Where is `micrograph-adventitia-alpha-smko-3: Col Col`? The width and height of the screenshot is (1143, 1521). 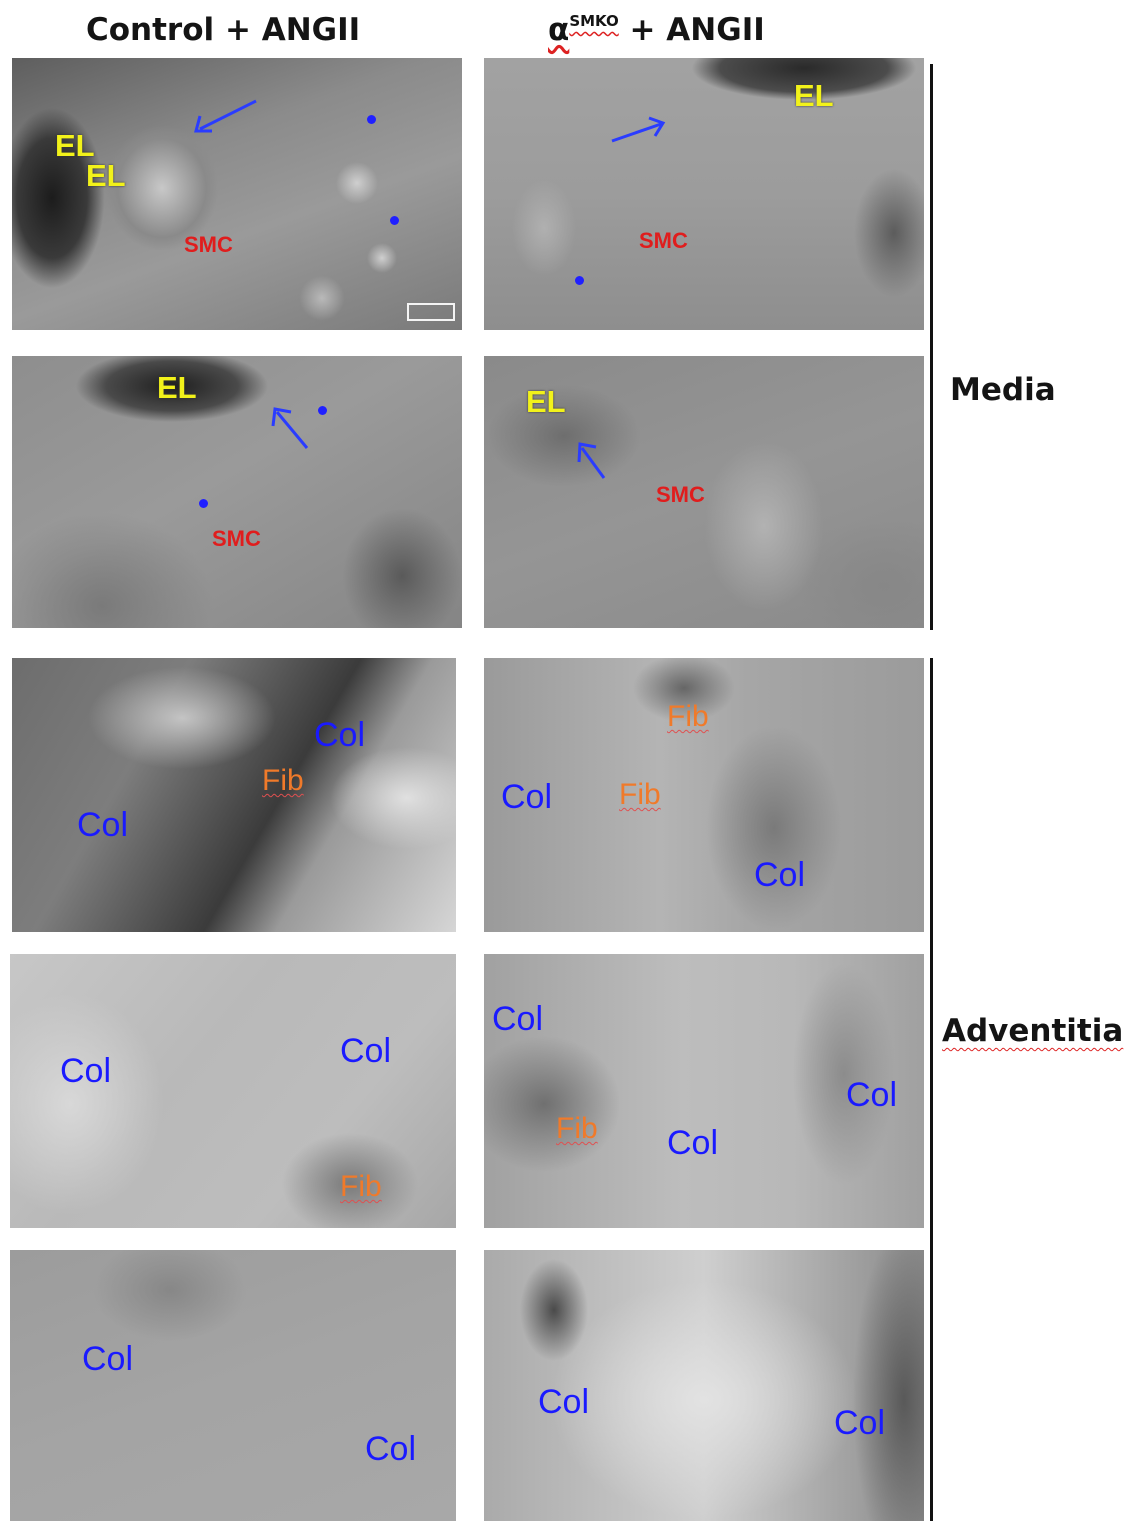
micrograph-adventitia-alpha-smko-3: Col Col is located at coordinates (704, 1385).